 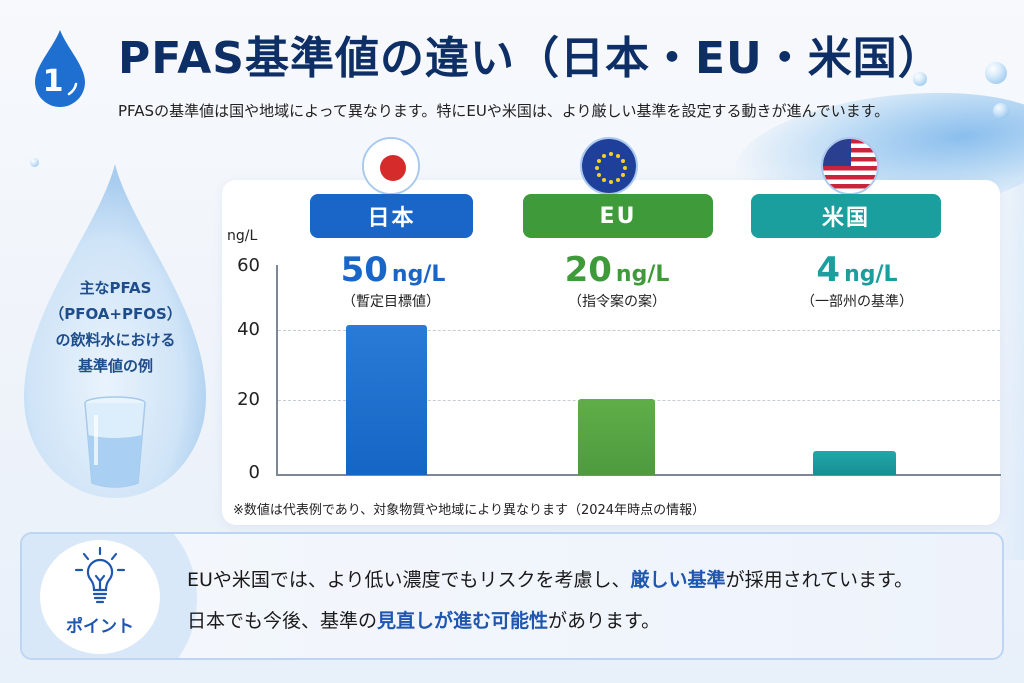 I want to click on caption-line: 基準値の例, so click(x=115, y=366).